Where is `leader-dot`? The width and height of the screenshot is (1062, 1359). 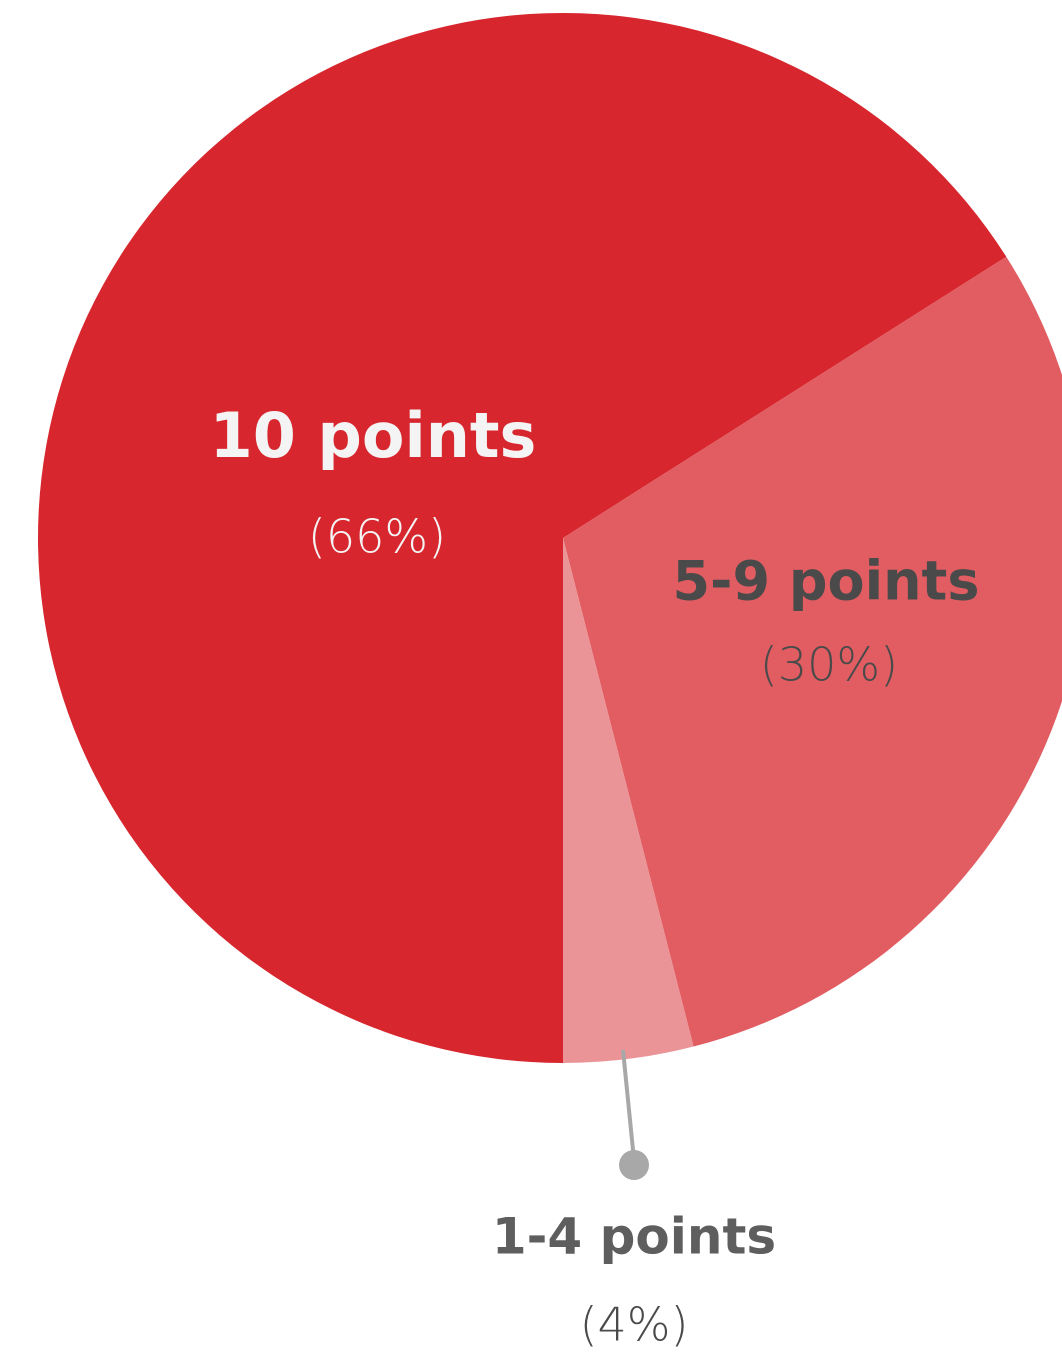 leader-dot is located at coordinates (634, 1165).